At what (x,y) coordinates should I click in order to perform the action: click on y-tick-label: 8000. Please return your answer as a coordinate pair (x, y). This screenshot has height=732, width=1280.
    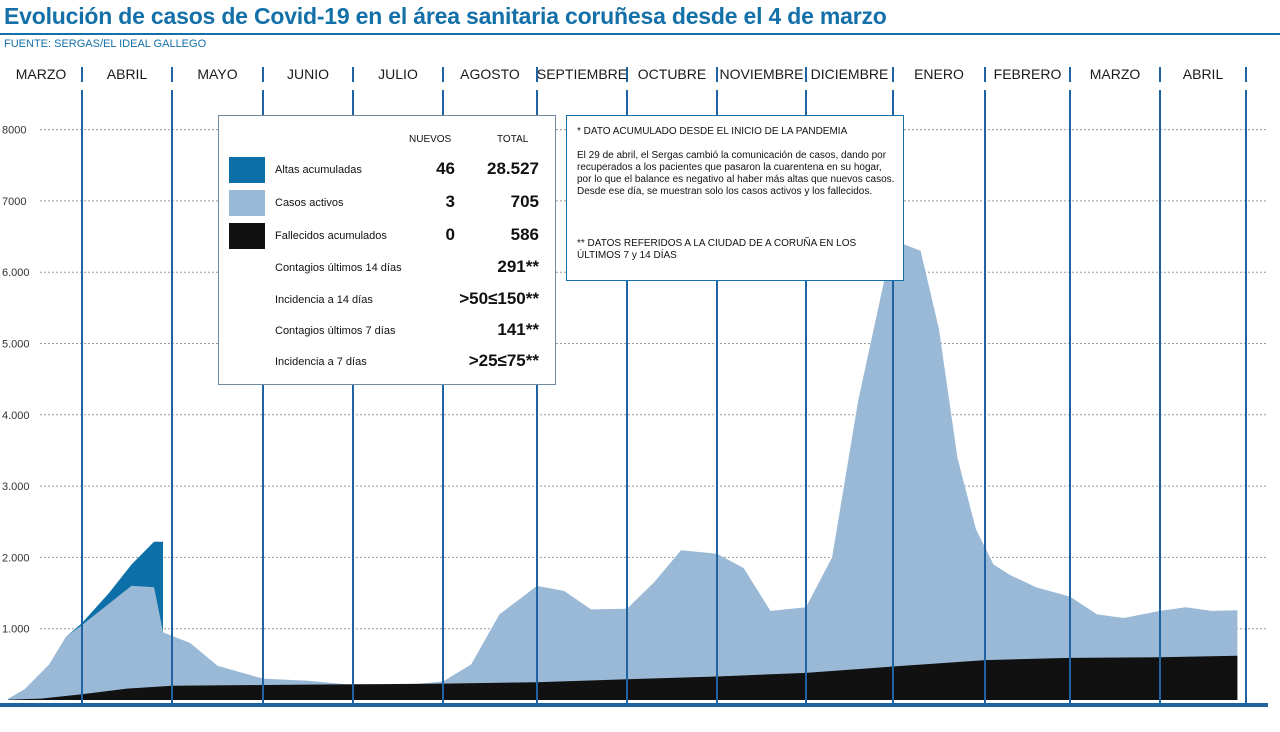
    Looking at the image, I should click on (14, 131).